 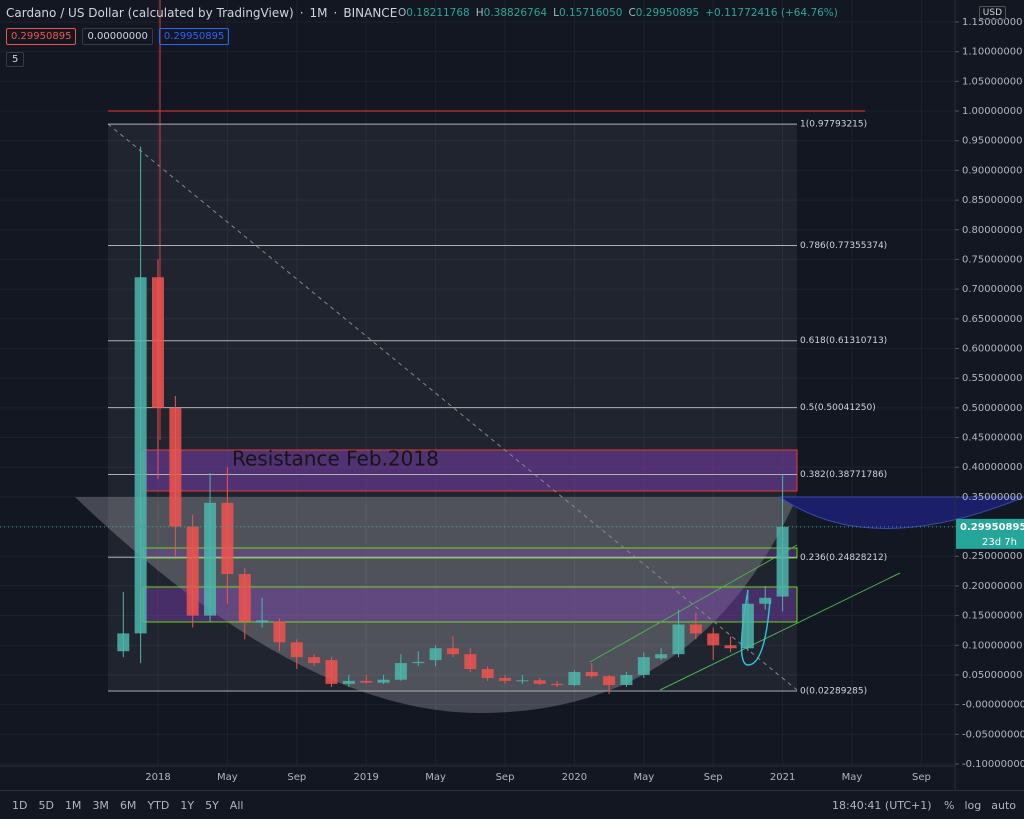 What do you see at coordinates (949, 805) in the screenshot?
I see `scale-option: %` at bounding box center [949, 805].